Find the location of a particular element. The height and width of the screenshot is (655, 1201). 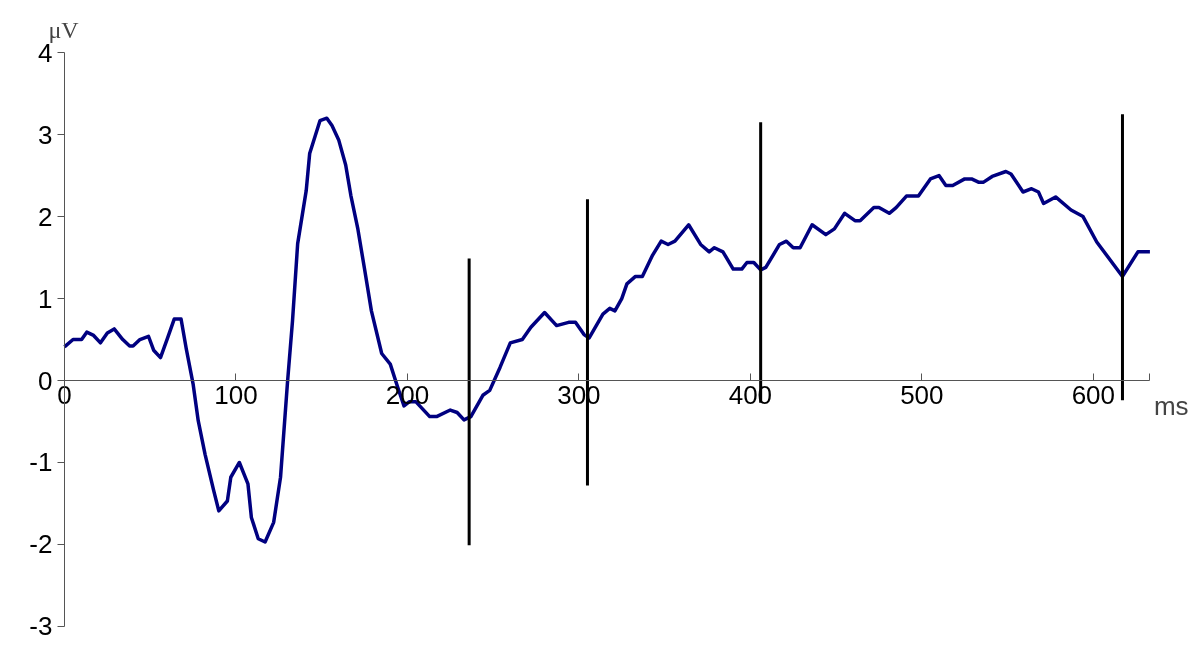

y-tick-label: -1 is located at coordinates (41, 462).